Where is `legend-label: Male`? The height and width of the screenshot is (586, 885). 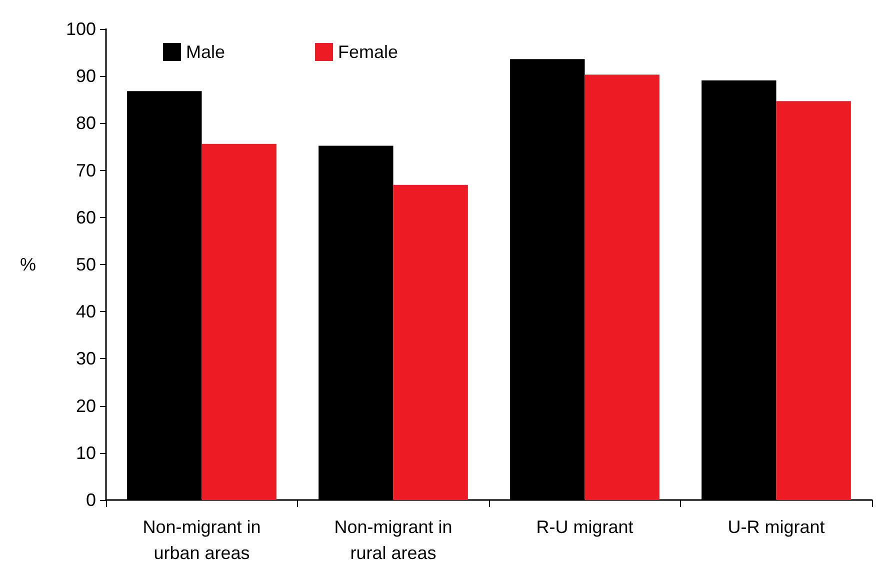
legend-label: Male is located at coordinates (206, 52).